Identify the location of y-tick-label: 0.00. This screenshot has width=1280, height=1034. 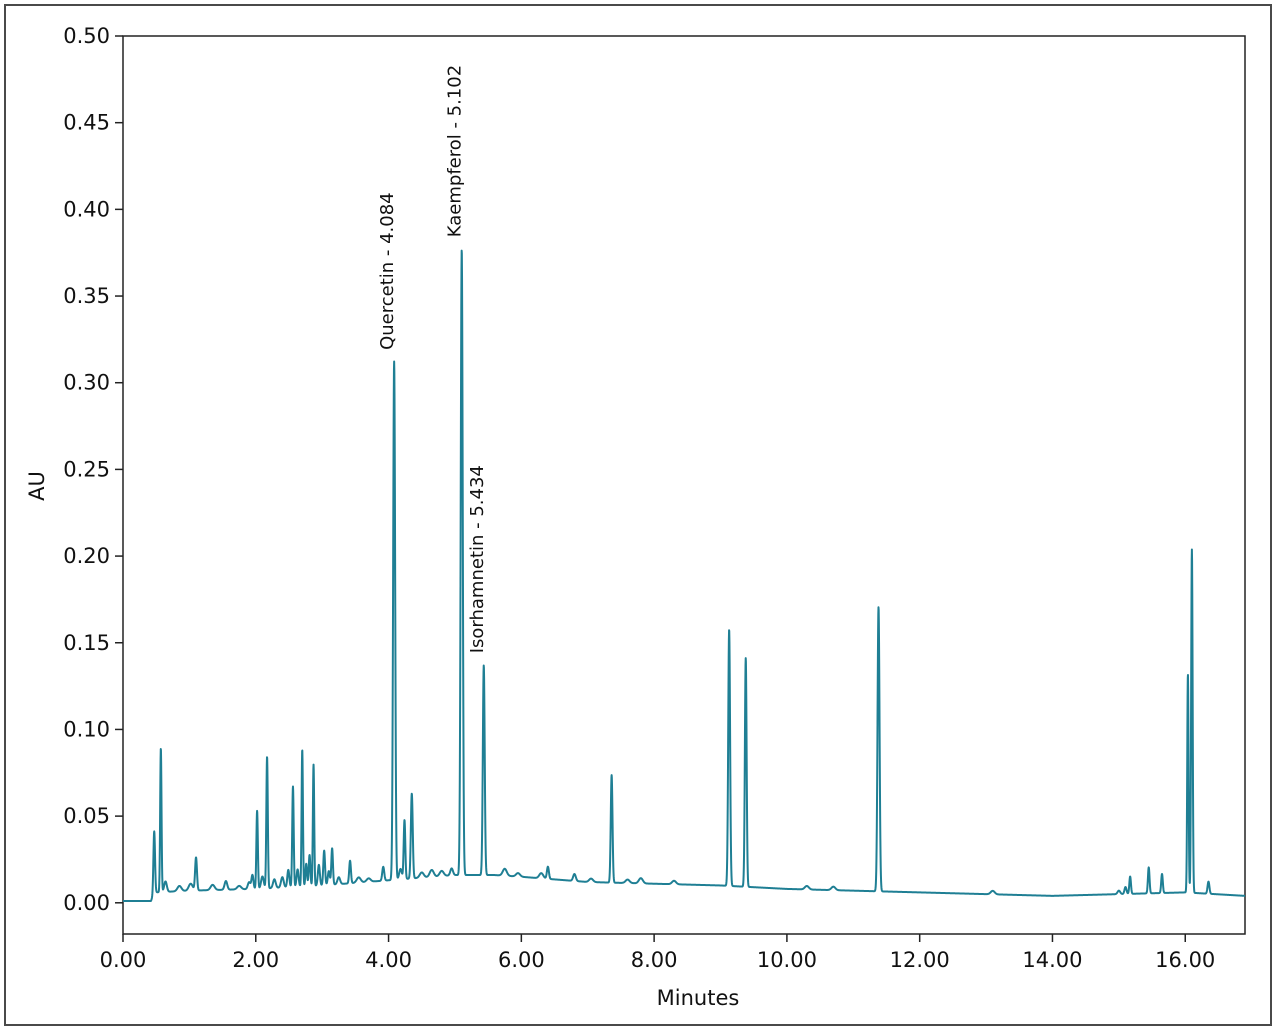
(86, 903).